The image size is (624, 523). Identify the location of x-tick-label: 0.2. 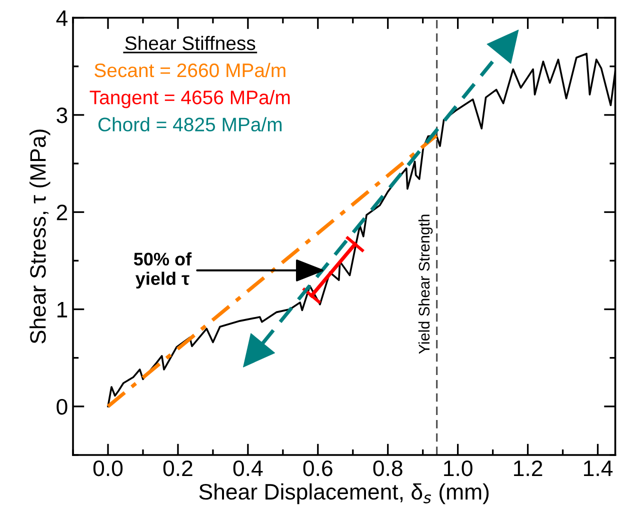
(177, 468).